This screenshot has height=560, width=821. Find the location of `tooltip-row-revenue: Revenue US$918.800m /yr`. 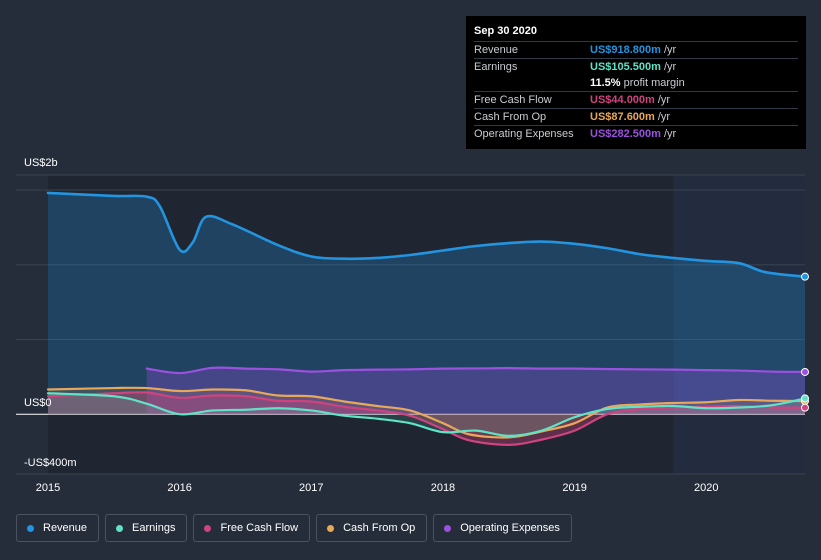

tooltip-row-revenue: Revenue US$918.800m /yr is located at coordinates (636, 49).